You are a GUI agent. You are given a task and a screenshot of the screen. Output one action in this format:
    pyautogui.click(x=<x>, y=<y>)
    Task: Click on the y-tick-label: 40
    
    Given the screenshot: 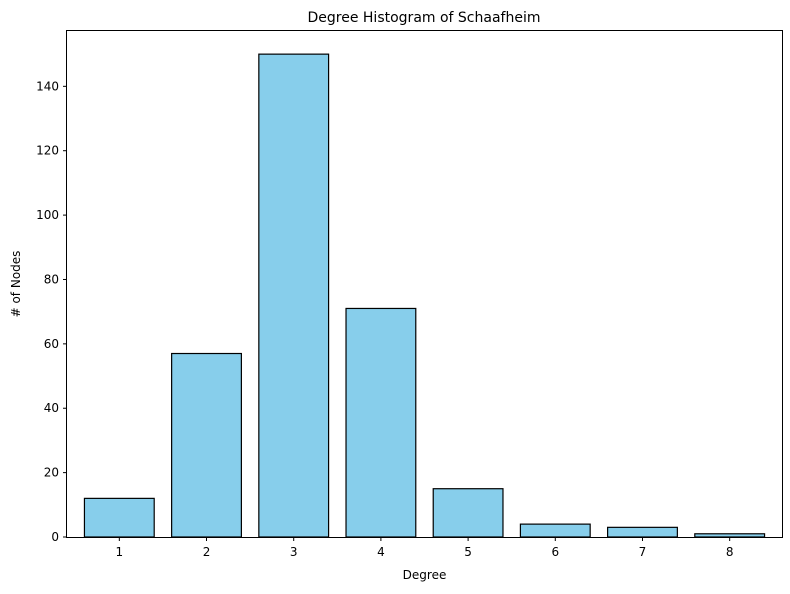 What is the action you would take?
    pyautogui.click(x=51, y=408)
    